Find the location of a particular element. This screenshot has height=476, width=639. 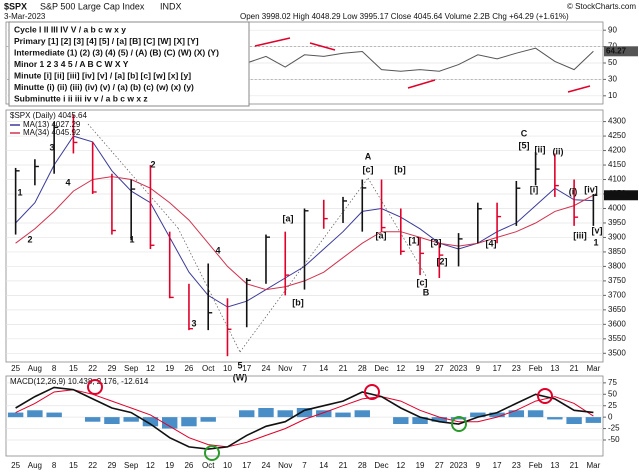

x-tick-label: 10 is located at coordinates (227, 368).